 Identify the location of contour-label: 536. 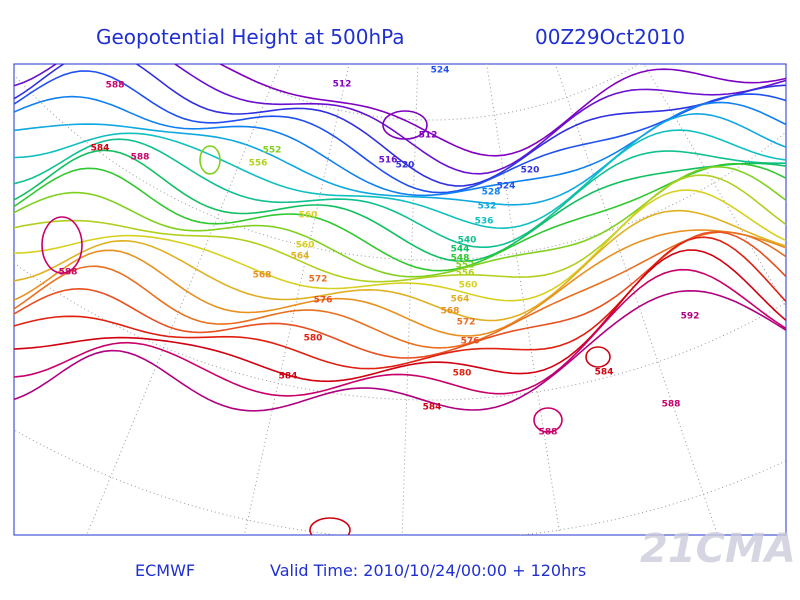
(484, 222).